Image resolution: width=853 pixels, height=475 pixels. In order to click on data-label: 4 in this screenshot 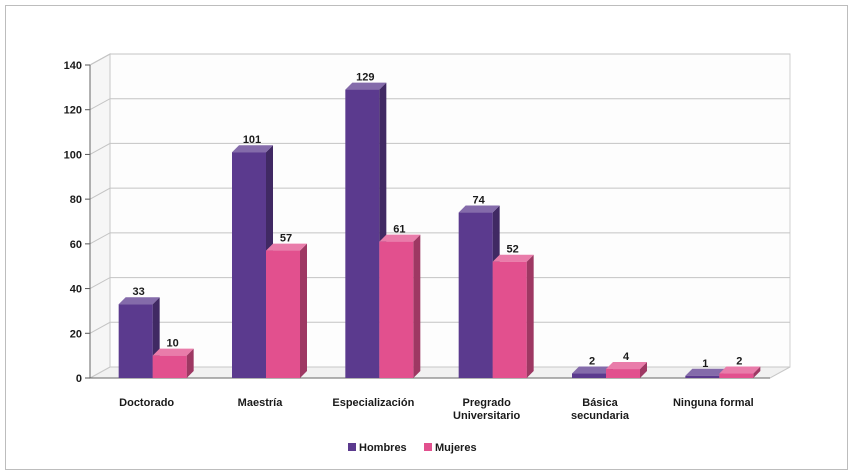, I will do `click(626, 357)`.